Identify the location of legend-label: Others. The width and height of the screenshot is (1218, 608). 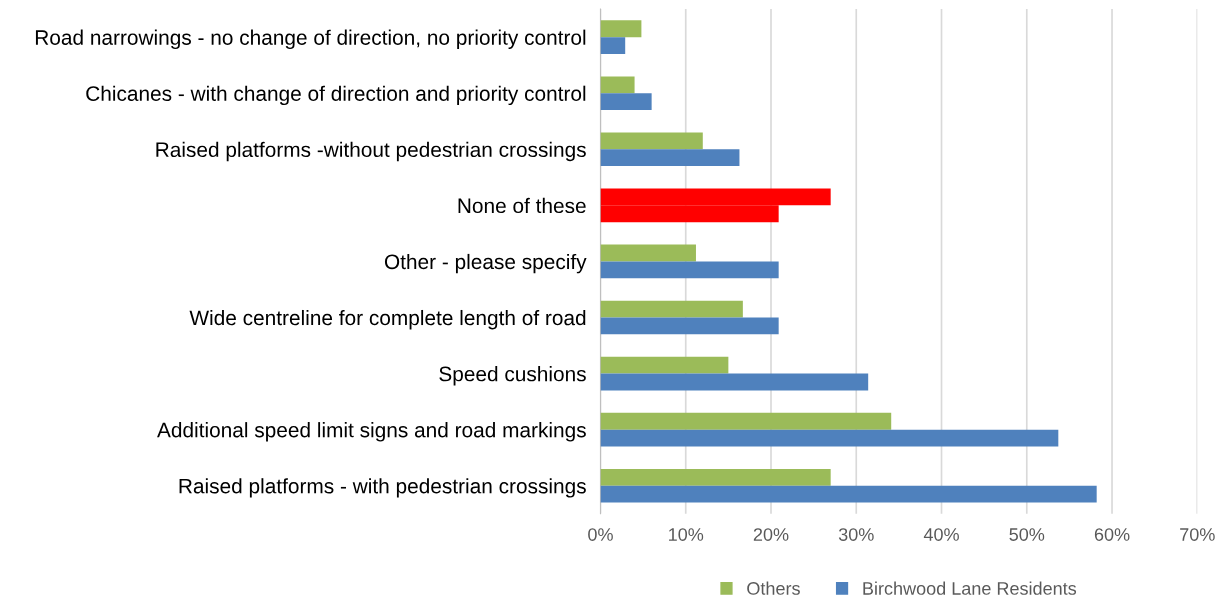
(773, 588).